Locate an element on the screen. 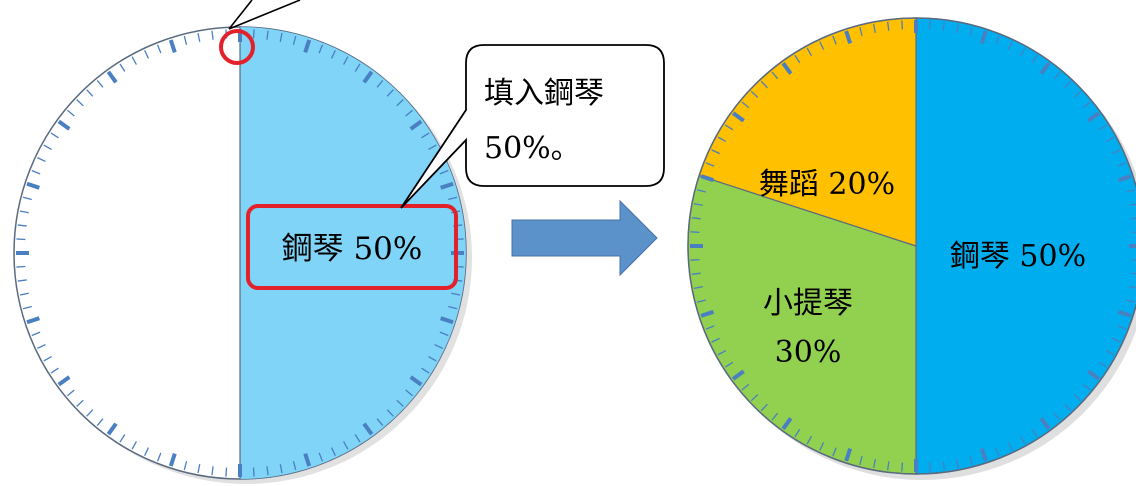  piano-label-highlight is located at coordinates (352, 247).